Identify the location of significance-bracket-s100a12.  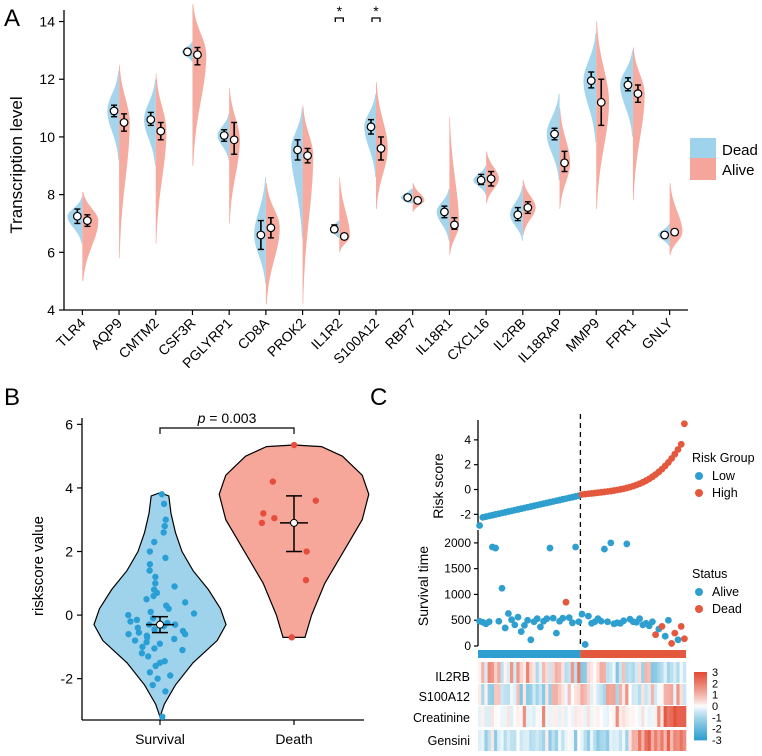
(376, 19).